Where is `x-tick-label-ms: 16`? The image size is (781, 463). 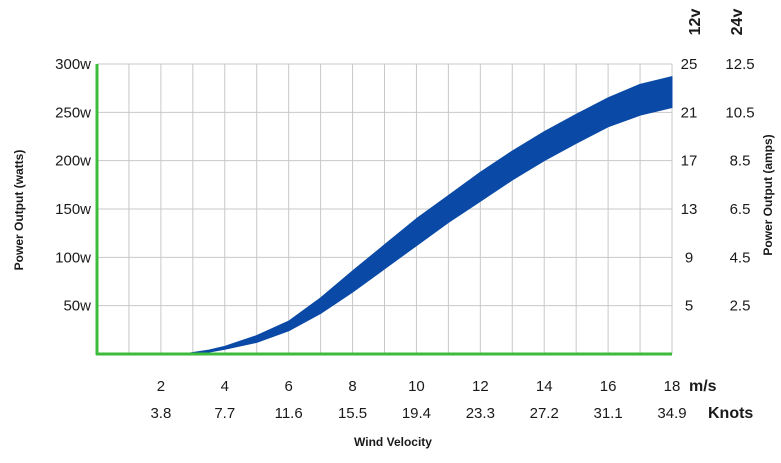
x-tick-label-ms: 16 is located at coordinates (608, 386).